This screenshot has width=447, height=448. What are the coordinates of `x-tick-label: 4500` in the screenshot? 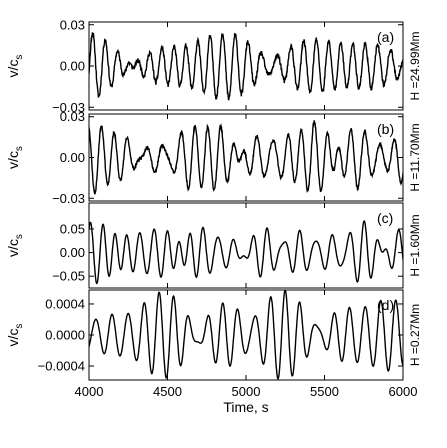 It's located at (167, 391).